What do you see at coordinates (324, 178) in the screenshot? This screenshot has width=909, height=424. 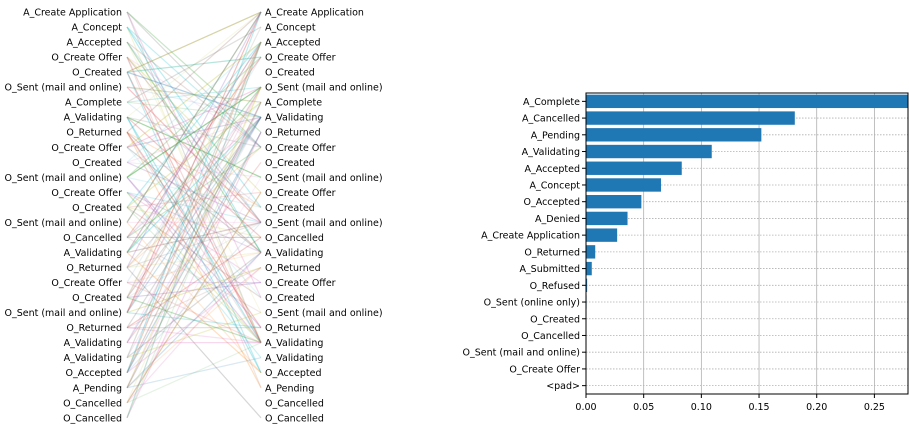 I see `right-token-label: O_Sent (mail and online)` at bounding box center [324, 178].